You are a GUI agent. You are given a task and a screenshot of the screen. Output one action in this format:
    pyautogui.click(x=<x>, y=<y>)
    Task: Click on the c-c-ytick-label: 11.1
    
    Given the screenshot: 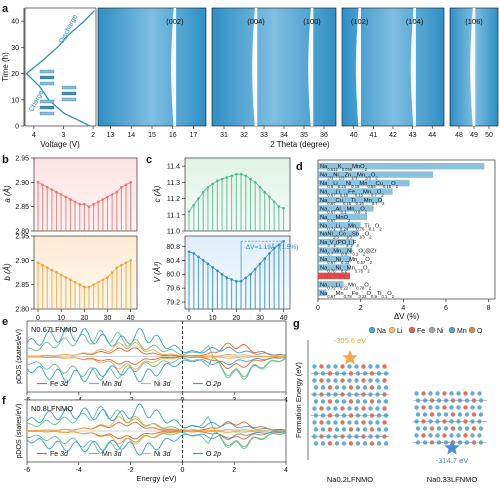 What is the action you would take?
    pyautogui.click(x=173, y=215)
    